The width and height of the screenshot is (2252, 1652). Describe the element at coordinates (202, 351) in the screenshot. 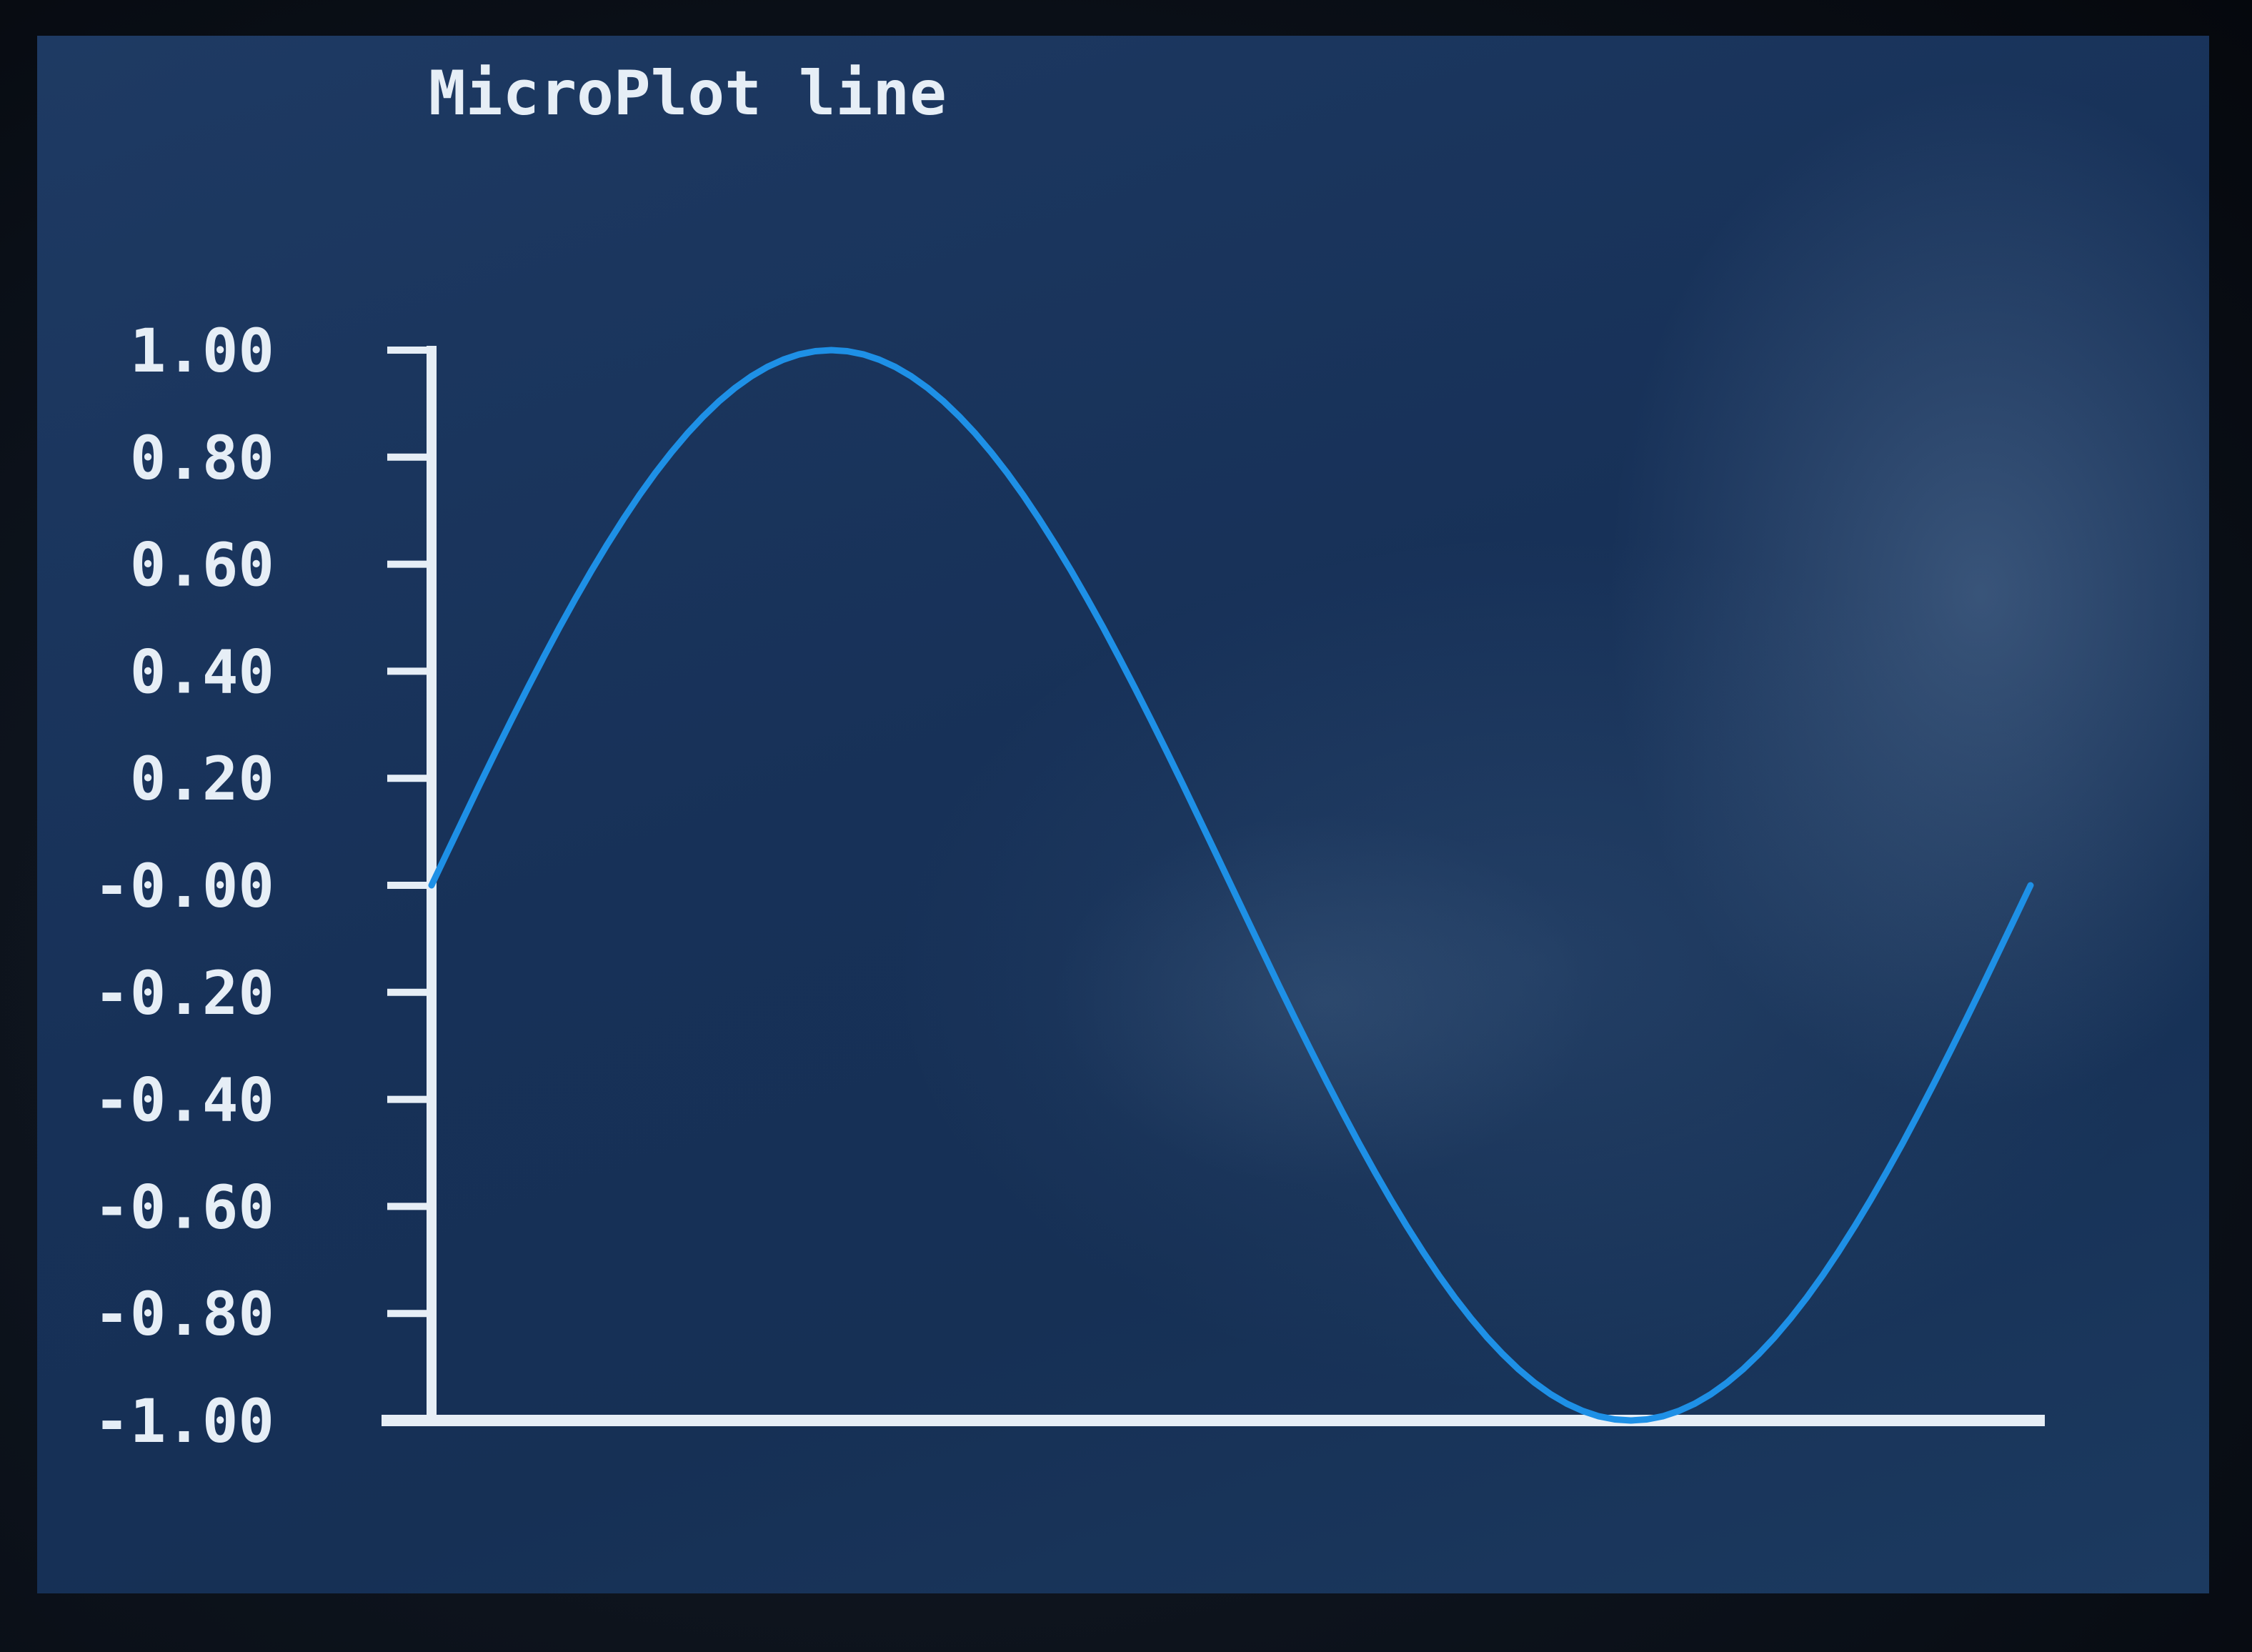

I see `y-tick-label: 1.00` at that location.